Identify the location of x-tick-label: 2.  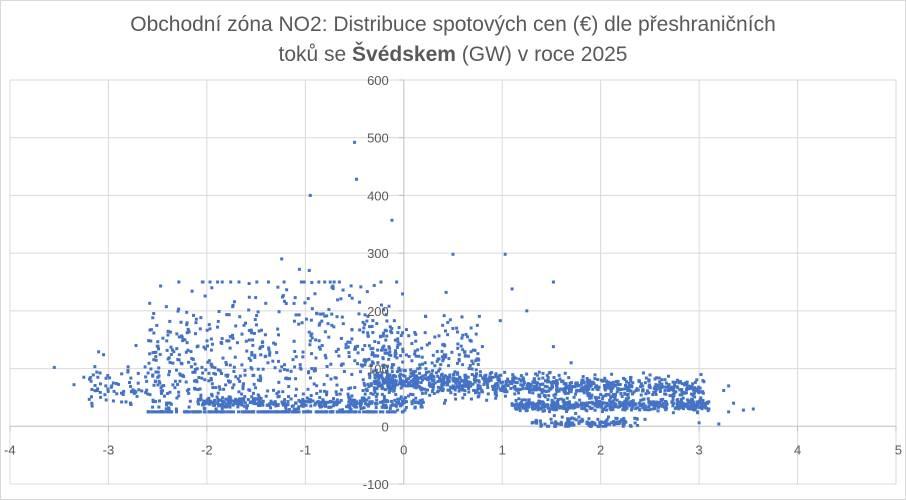
(600, 449).